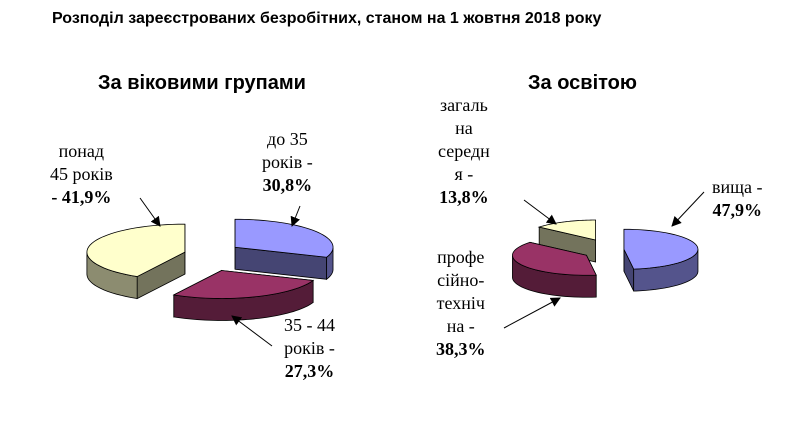  What do you see at coordinates (464, 151) in the screenshot?
I see `data-label-edu-general: загаль на середн я - 13,8%` at bounding box center [464, 151].